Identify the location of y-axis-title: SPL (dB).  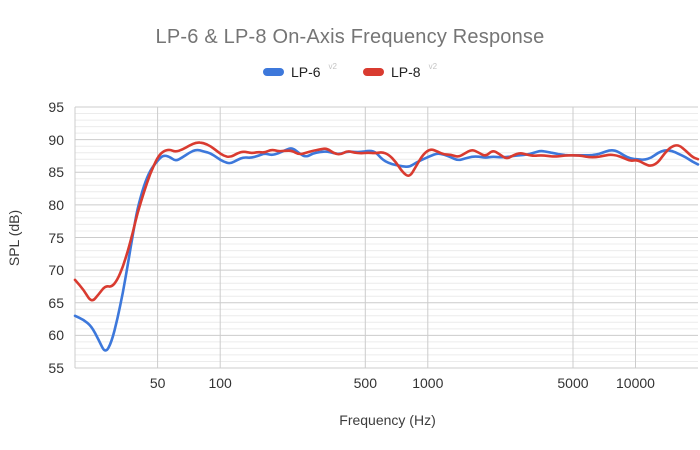
(14, 238).